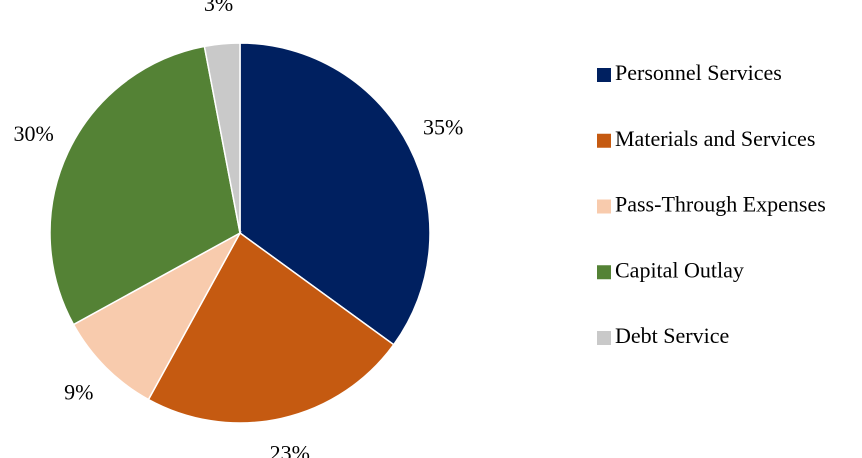  What do you see at coordinates (218, 8) in the screenshot?
I see `data-label: 3%` at bounding box center [218, 8].